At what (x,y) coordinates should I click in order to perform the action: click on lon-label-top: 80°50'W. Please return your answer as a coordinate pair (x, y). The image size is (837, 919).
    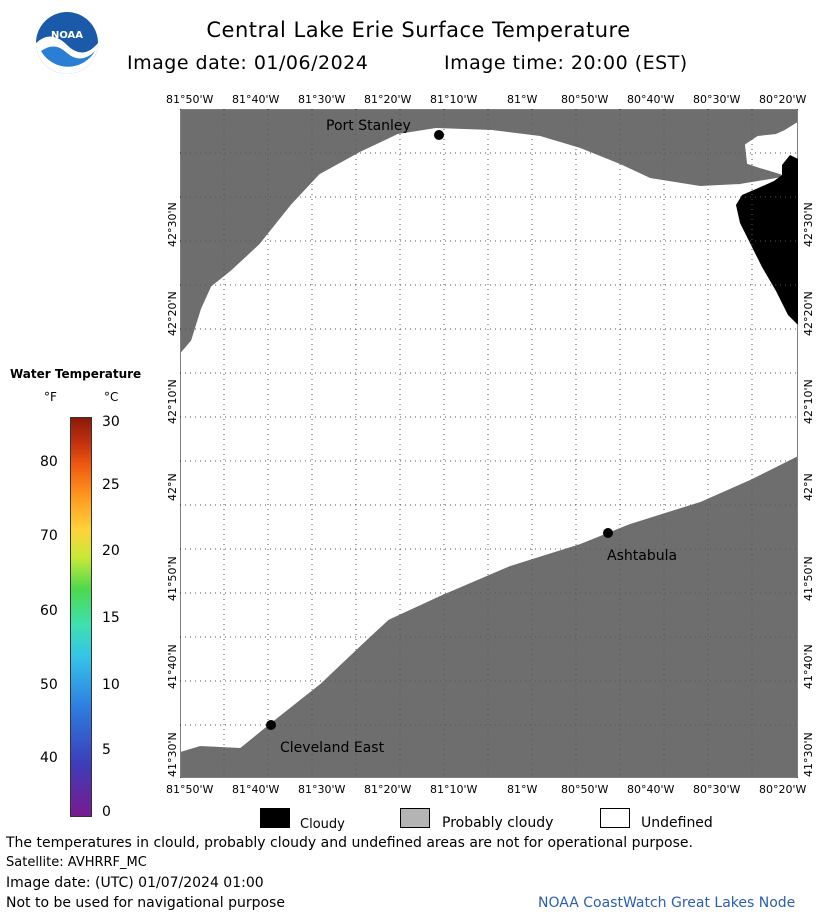
    Looking at the image, I should click on (585, 99).